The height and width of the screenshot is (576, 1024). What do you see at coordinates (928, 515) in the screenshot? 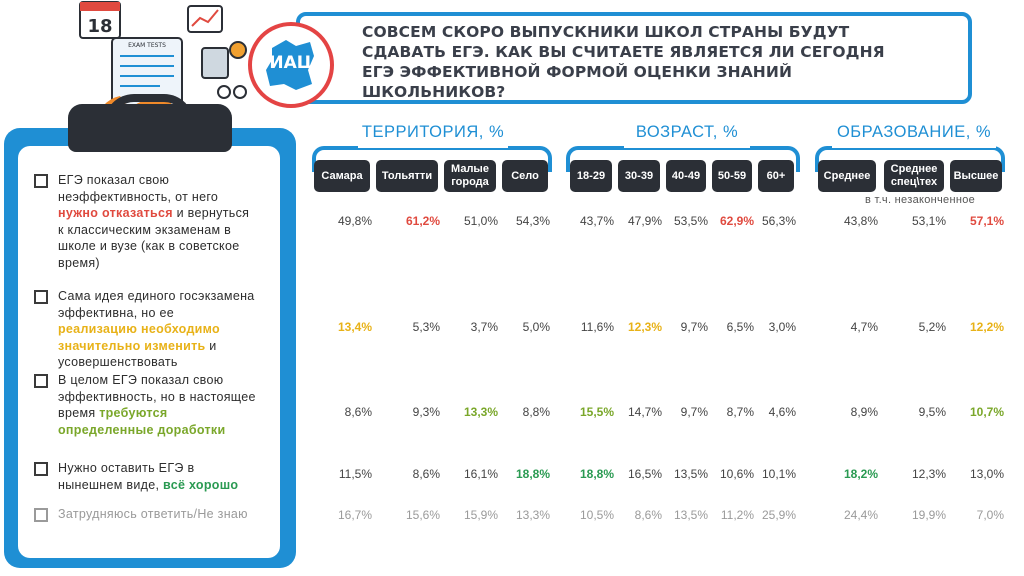
I see `table-cell: 19,9%` at bounding box center [928, 515].